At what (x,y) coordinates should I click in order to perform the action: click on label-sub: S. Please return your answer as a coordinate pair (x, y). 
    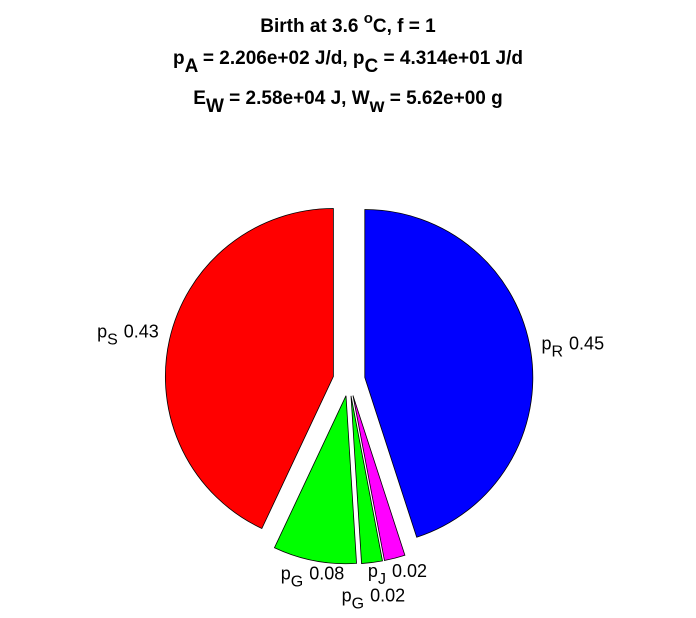
    Looking at the image, I should click on (112, 339).